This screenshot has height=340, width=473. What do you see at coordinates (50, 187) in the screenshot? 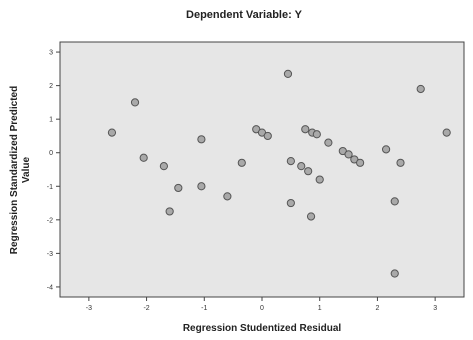
I see `y-tick-label: -1` at bounding box center [50, 187].